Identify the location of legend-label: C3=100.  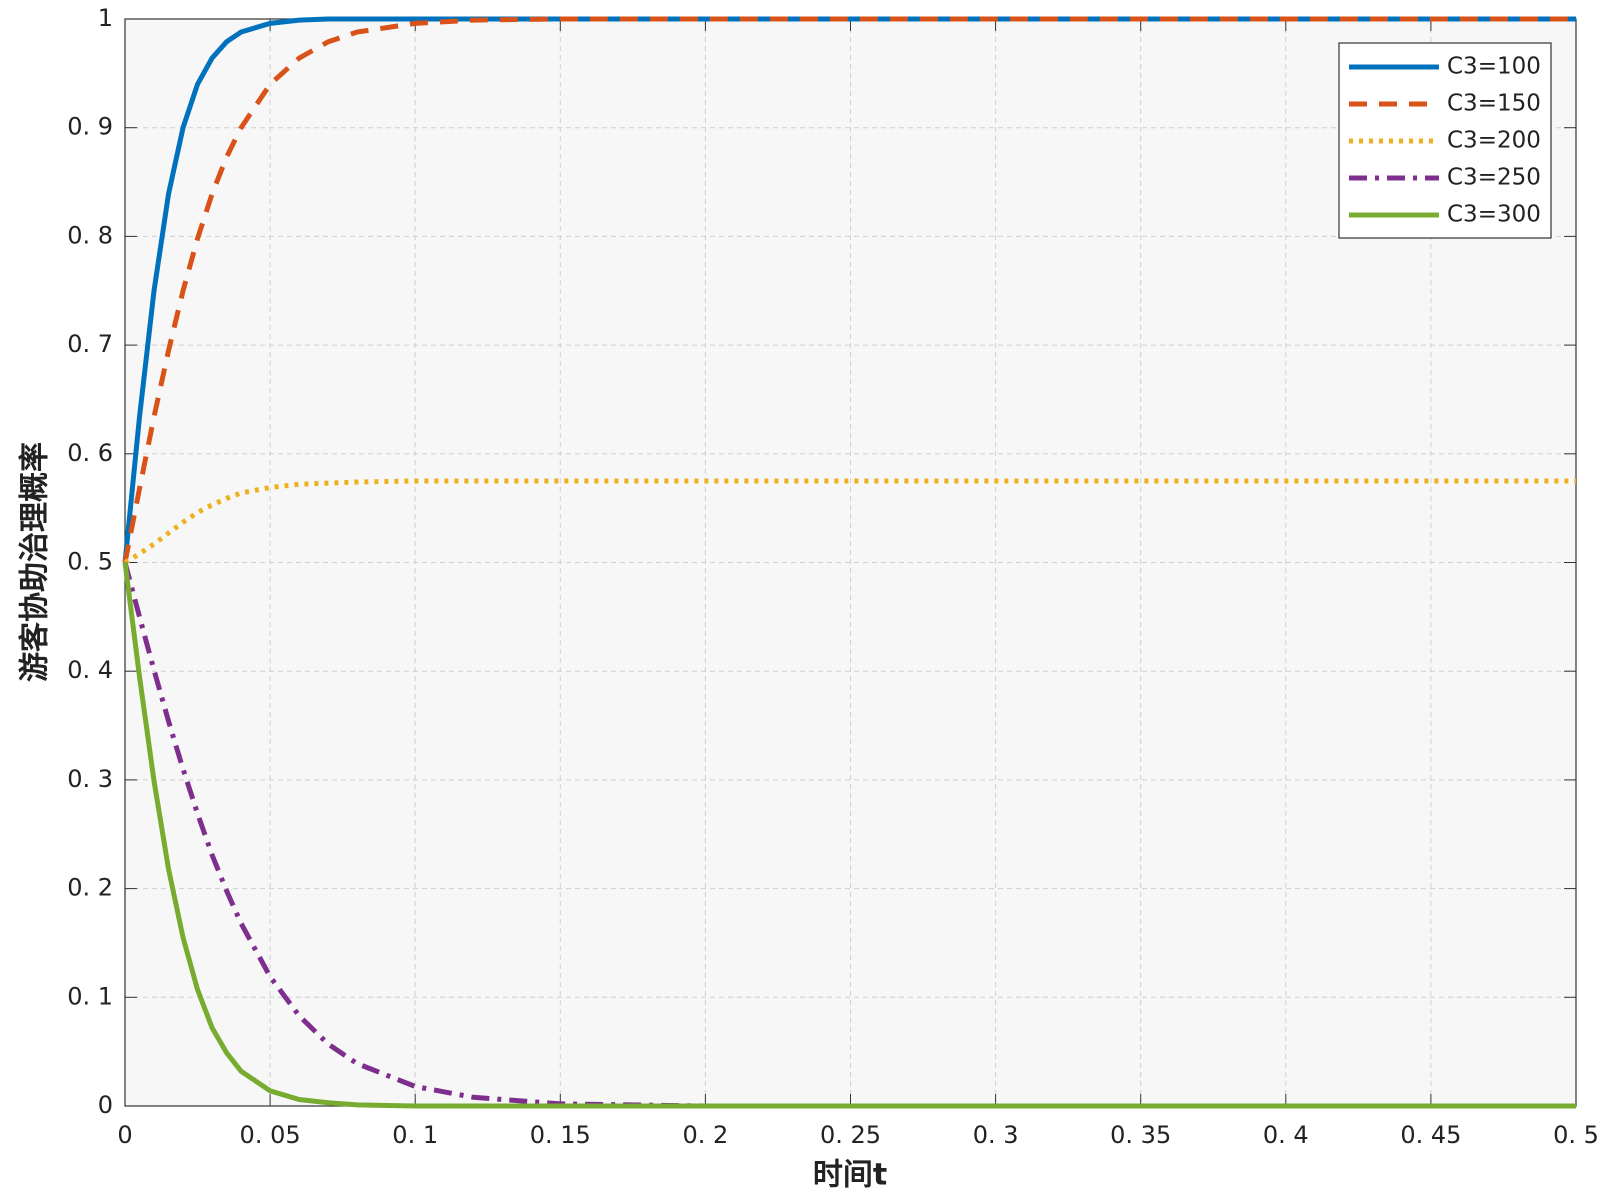
(1494, 67).